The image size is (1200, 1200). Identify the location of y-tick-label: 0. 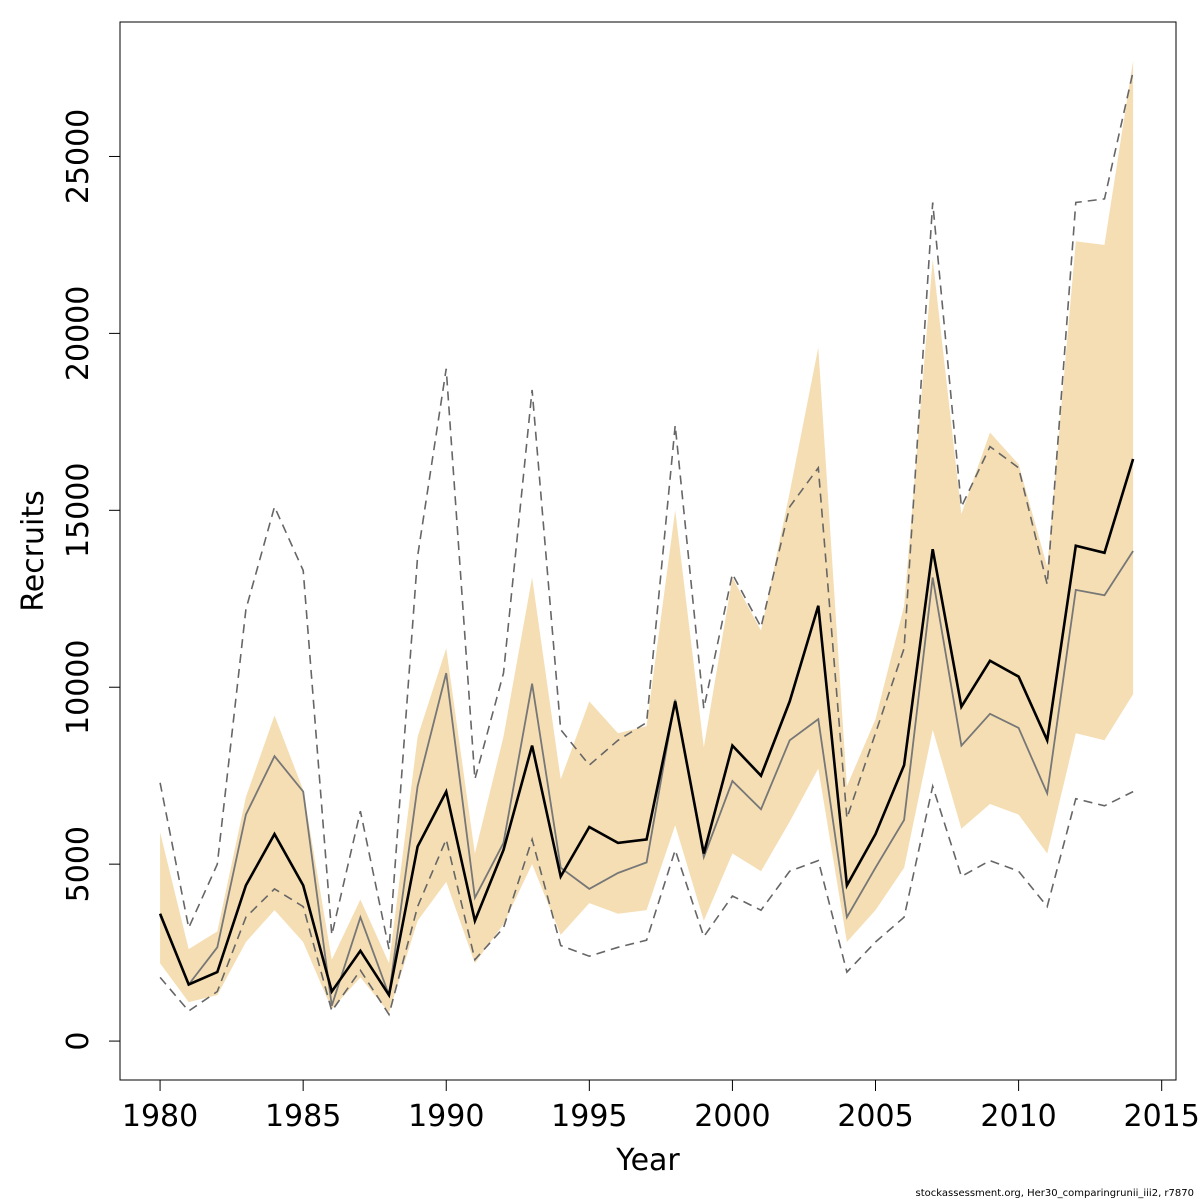
(78, 1041).